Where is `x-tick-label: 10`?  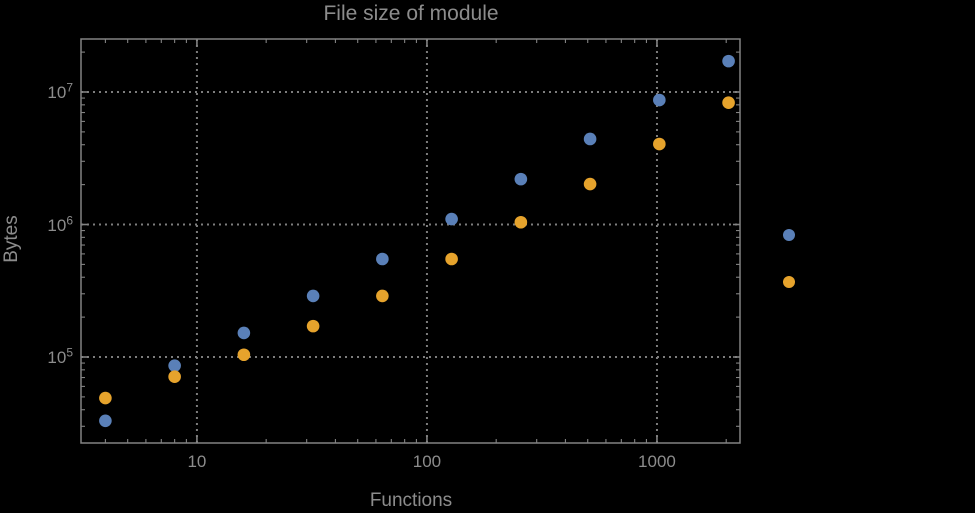
x-tick-label: 10 is located at coordinates (197, 461).